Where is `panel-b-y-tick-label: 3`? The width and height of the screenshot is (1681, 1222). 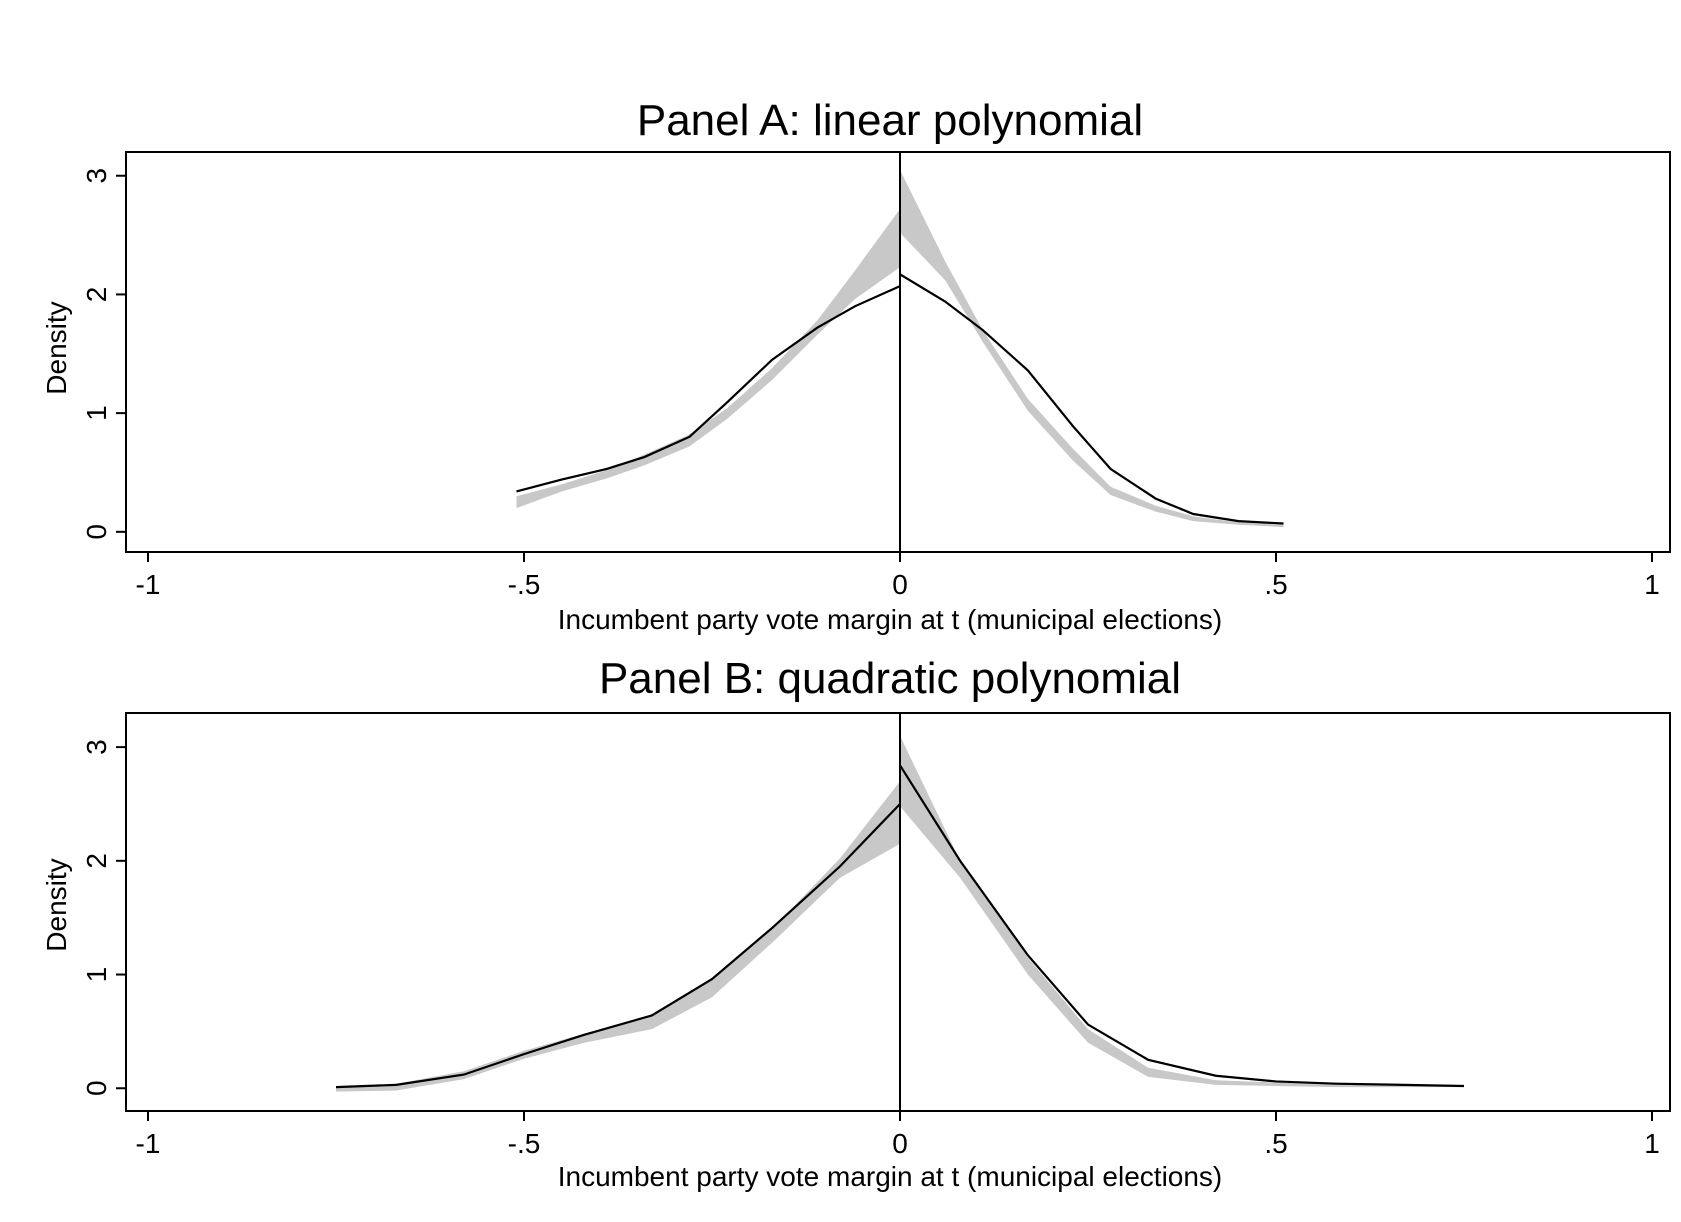 panel-b-y-tick-label: 3 is located at coordinates (96, 747).